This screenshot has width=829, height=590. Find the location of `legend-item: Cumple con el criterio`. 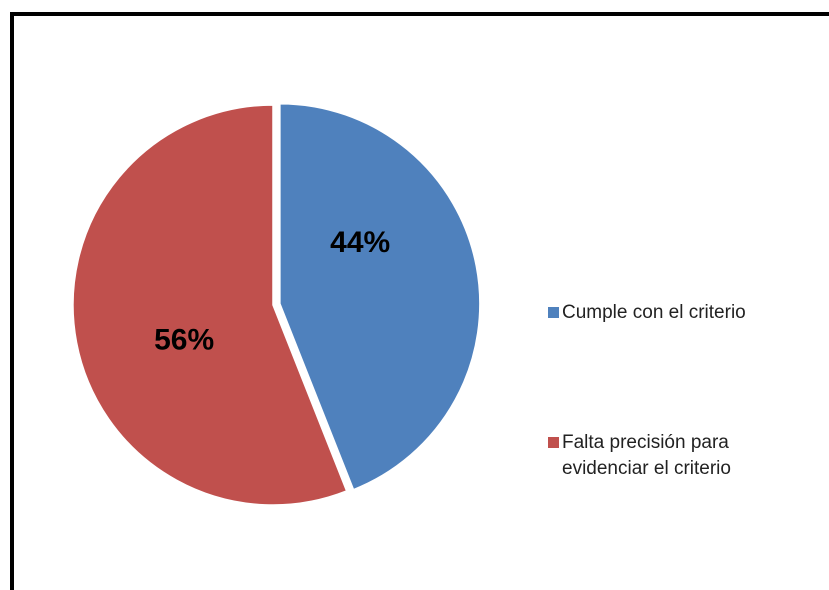

legend-item: Cumple con el criterio is located at coordinates (668, 313).